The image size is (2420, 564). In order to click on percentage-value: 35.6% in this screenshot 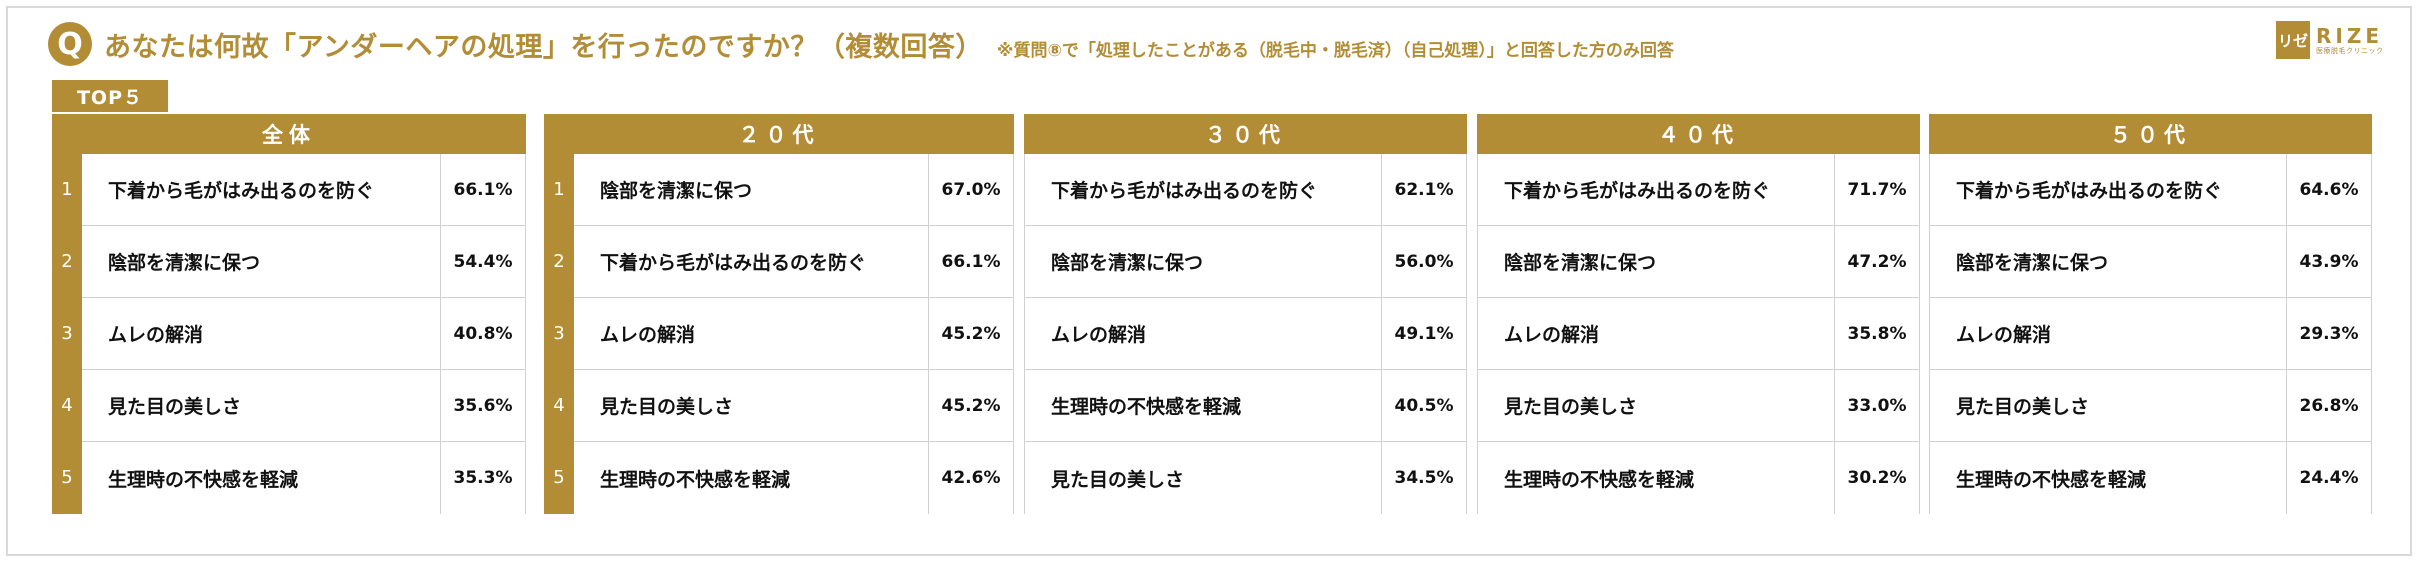, I will do `click(483, 406)`.